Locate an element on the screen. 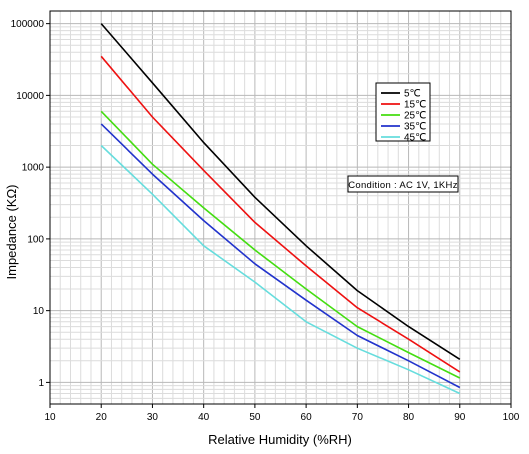  condition-text: Condition : AC 1V, 1KHz is located at coordinates (403, 185).